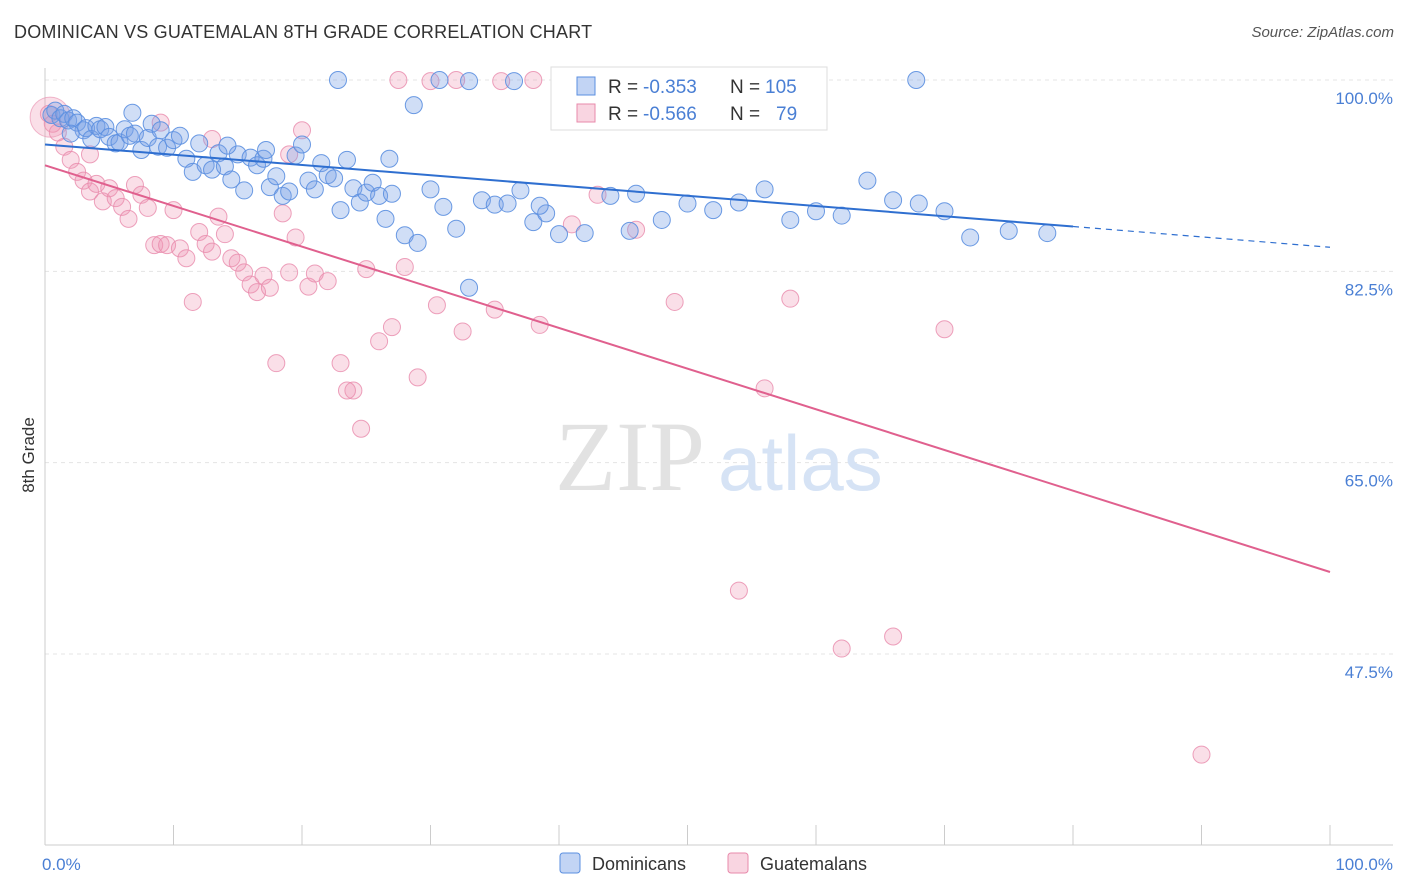  I want to click on watermark-atlas: atlas, so click(800, 463).